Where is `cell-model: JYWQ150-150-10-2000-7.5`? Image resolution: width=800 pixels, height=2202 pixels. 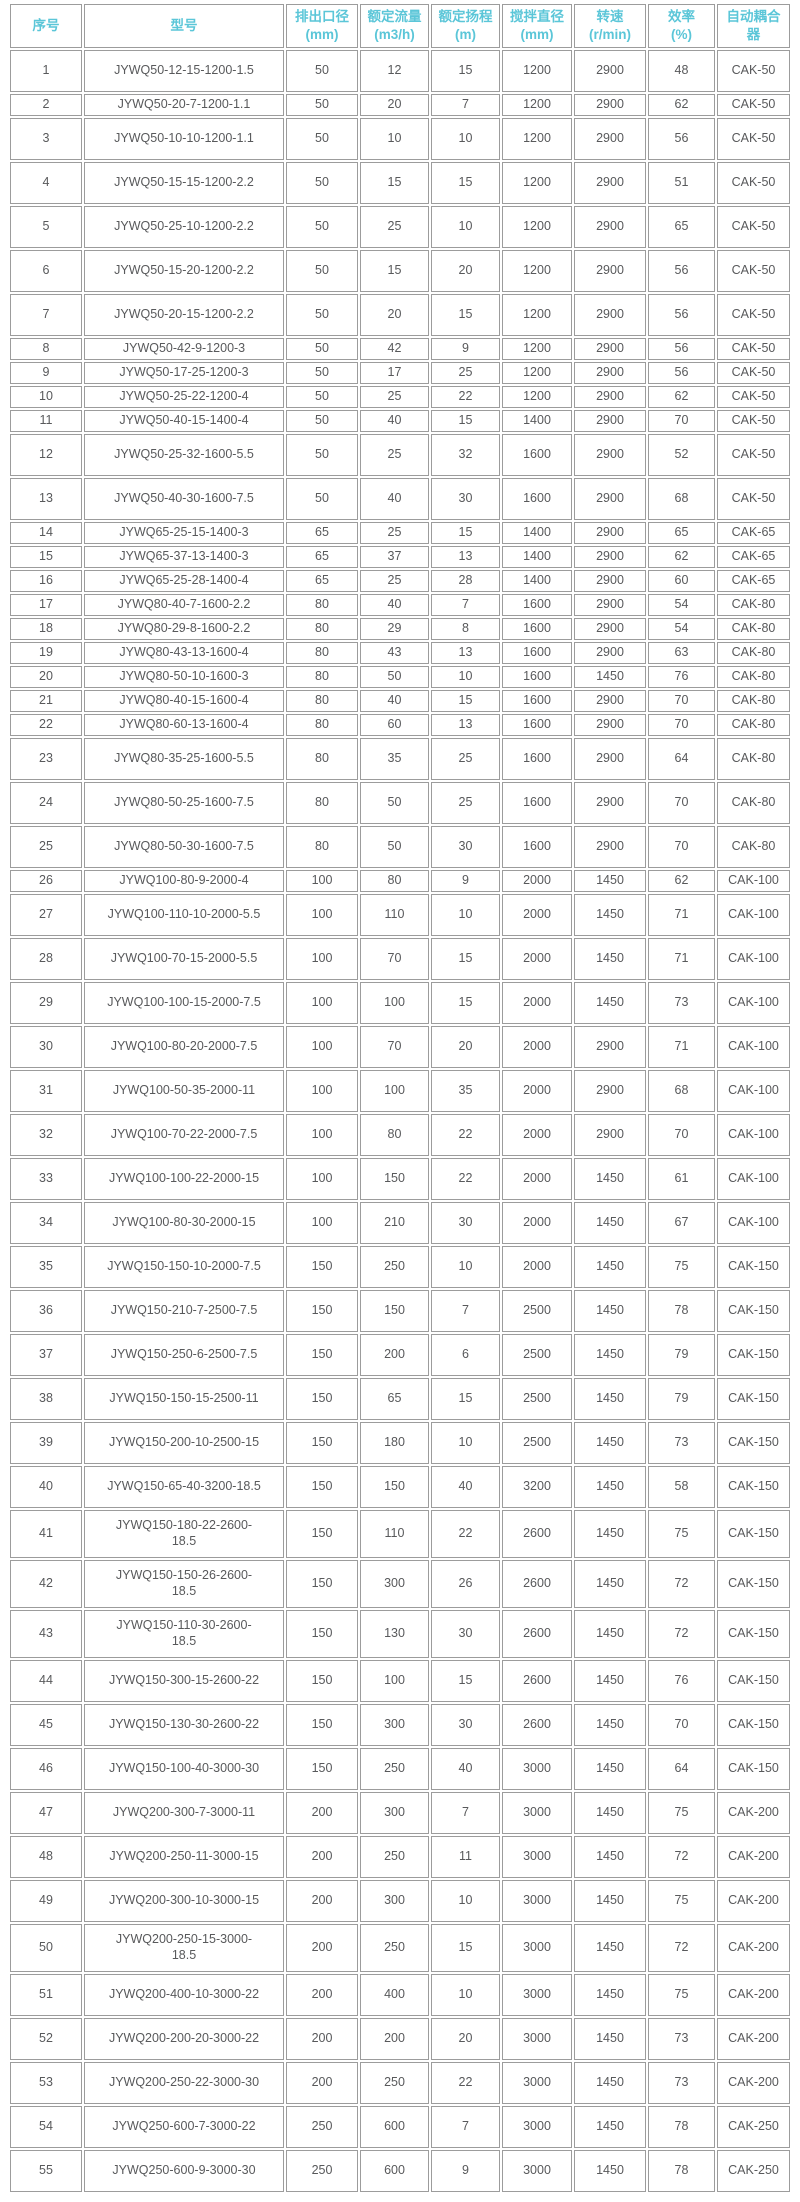 cell-model: JYWQ150-150-10-2000-7.5 is located at coordinates (184, 1267).